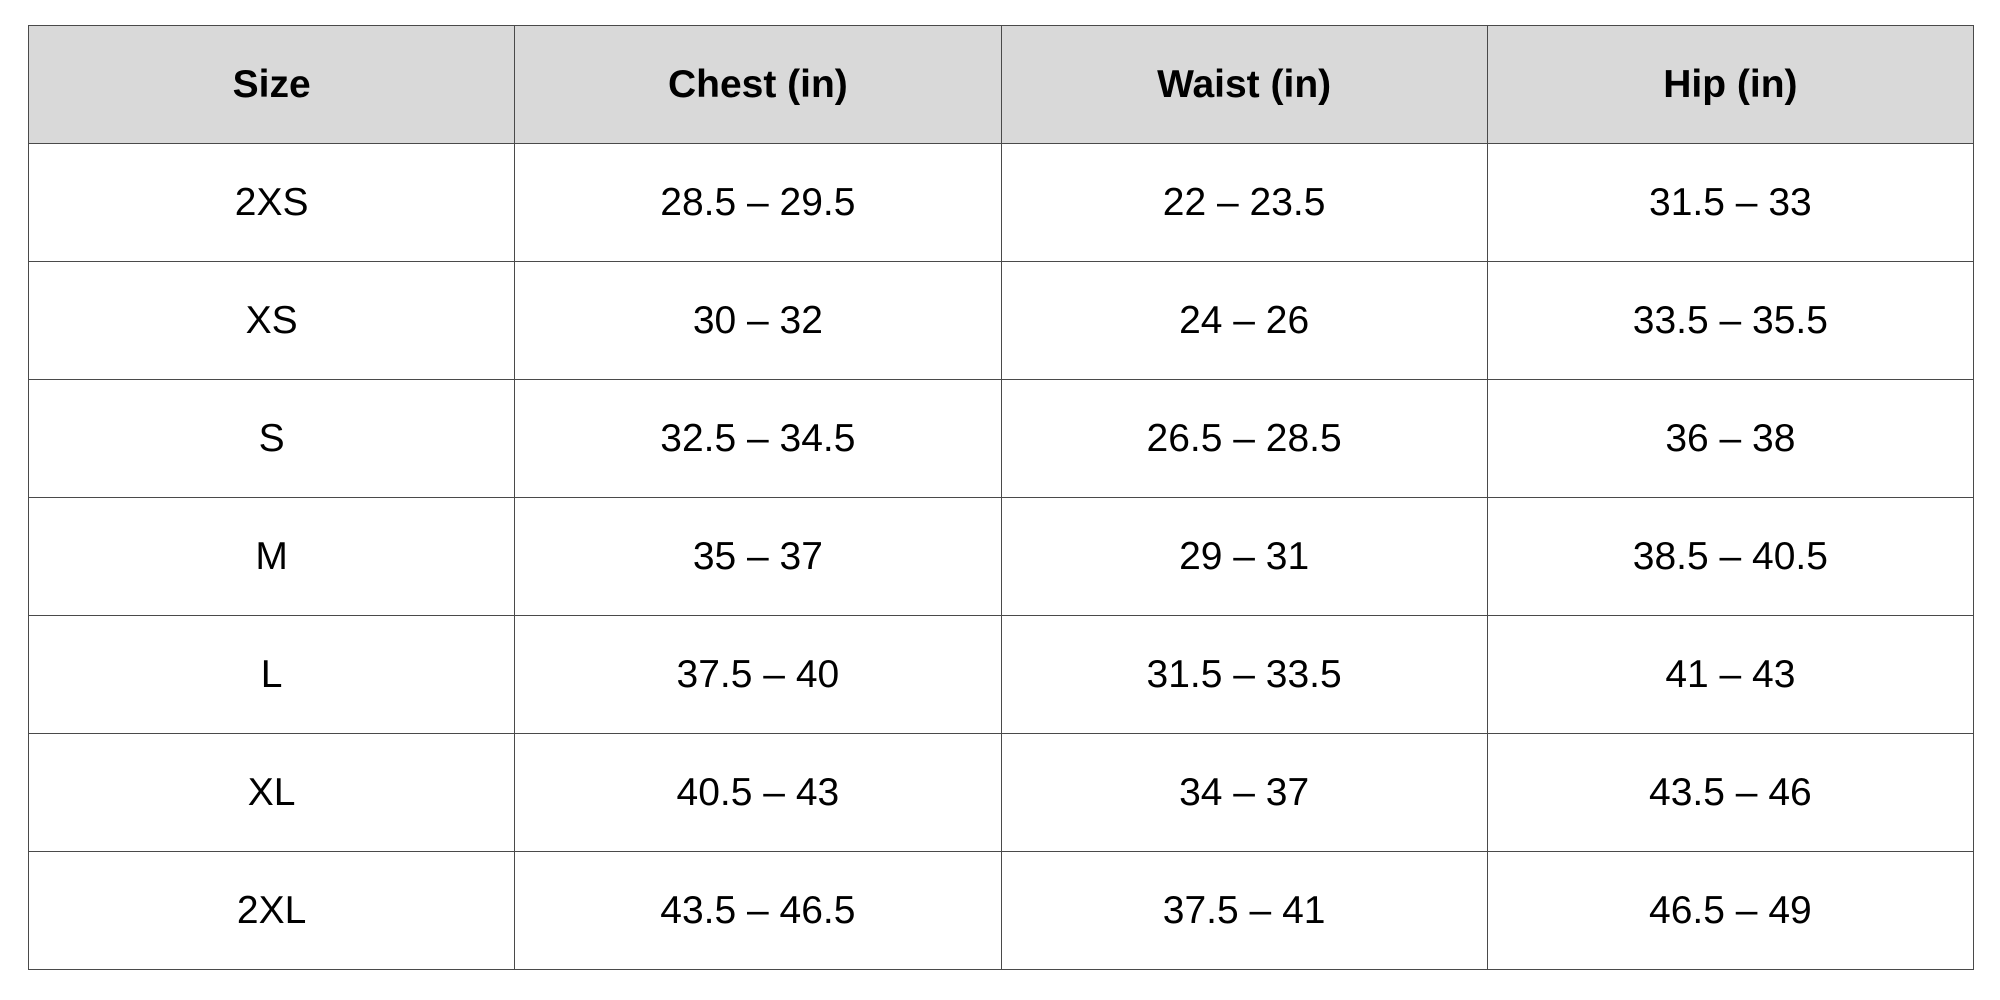  What do you see at coordinates (1244, 556) in the screenshot?
I see `waist-cell: 29 – 31` at bounding box center [1244, 556].